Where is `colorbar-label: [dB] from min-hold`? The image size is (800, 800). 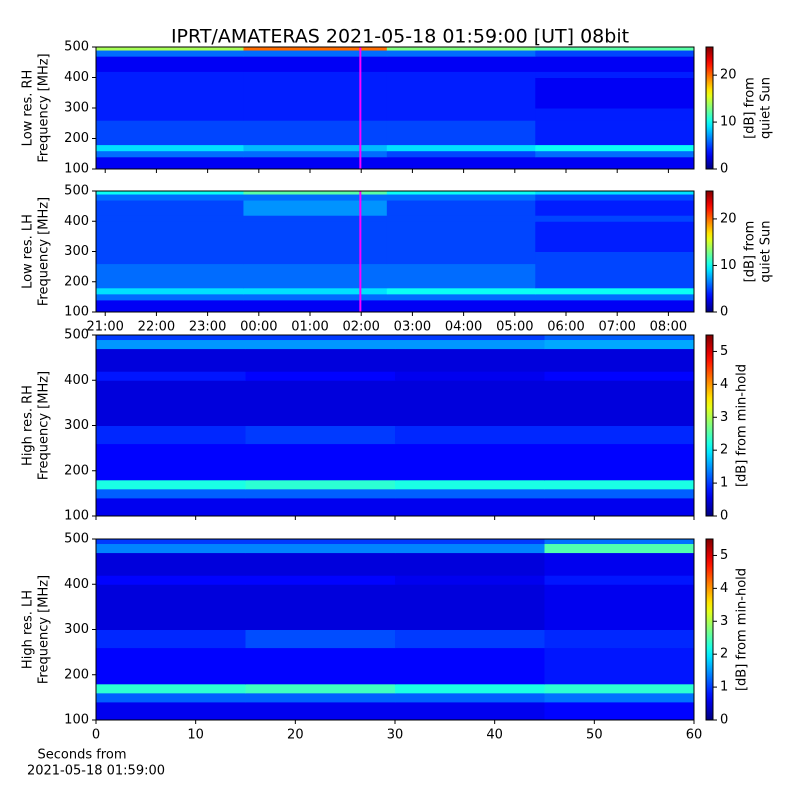 colorbar-label: [dB] from min-hold is located at coordinates (742, 629).